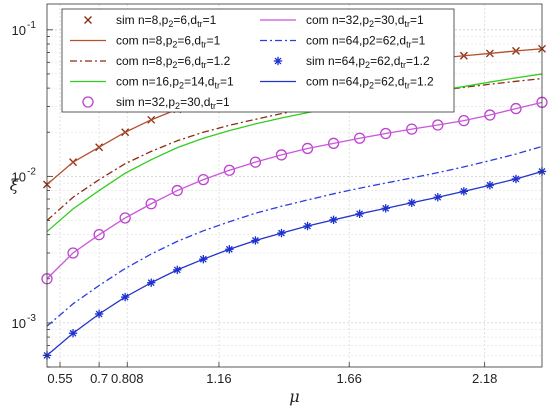  What do you see at coordinates (218, 378) in the screenshot?
I see `x-tick-label: 1.16` at bounding box center [218, 378].